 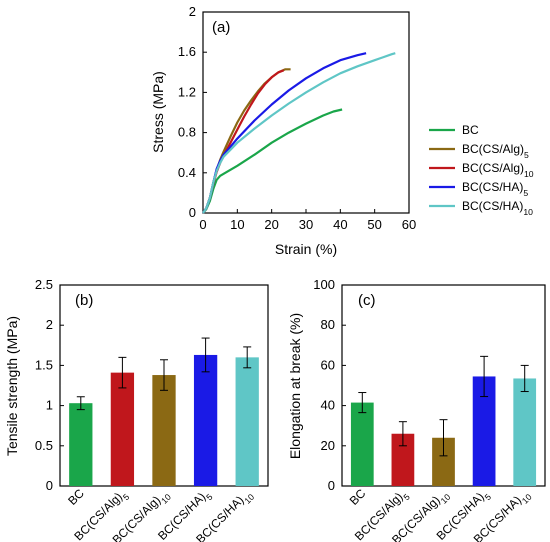 I want to click on panel-b-label: (b), so click(x=84, y=300).